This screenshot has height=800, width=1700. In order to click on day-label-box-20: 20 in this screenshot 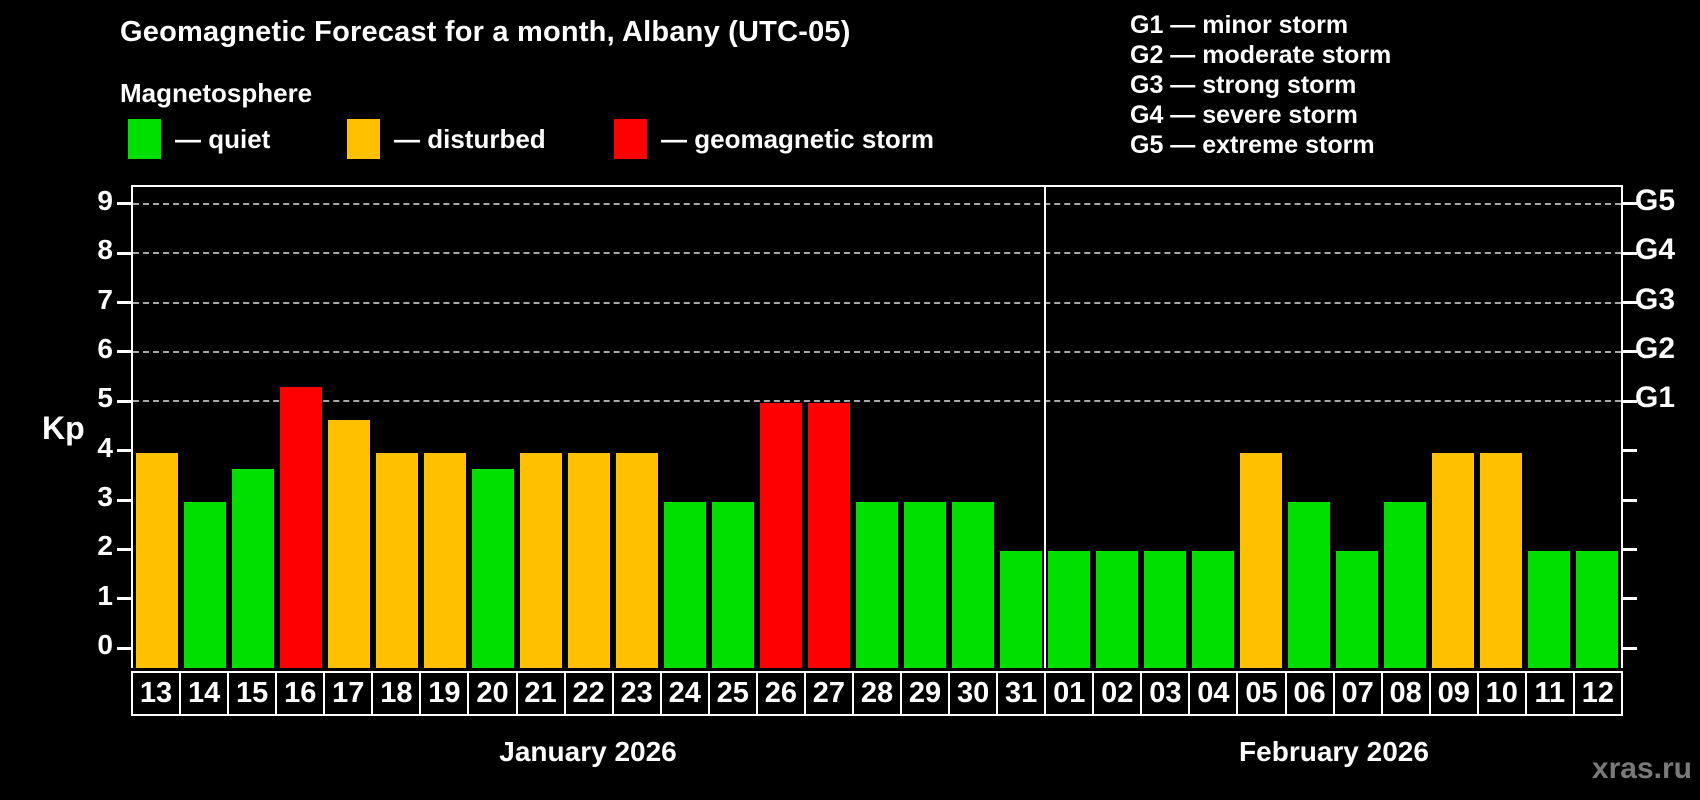, I will do `click(492, 693)`.